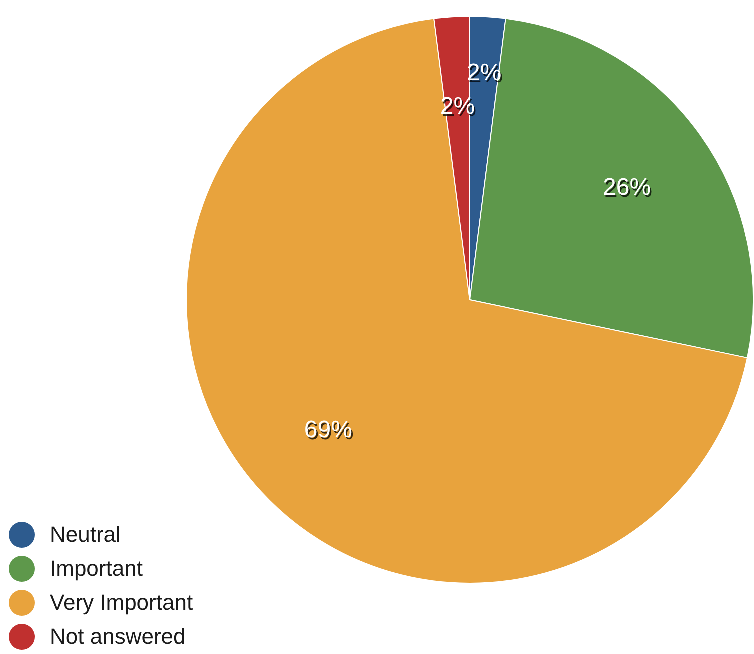 This screenshot has height=654, width=754. What do you see at coordinates (96, 569) in the screenshot?
I see `legend-label: Important` at bounding box center [96, 569].